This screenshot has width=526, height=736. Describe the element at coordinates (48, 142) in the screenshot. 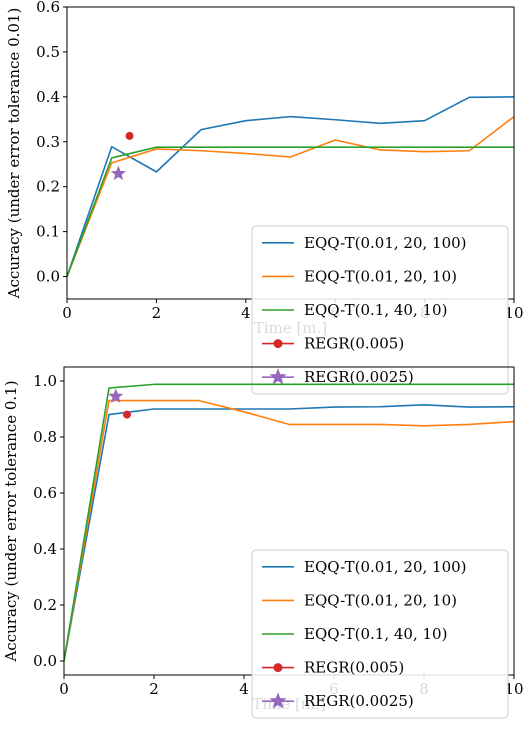

I see `y-tick-label: 0.3` at that location.